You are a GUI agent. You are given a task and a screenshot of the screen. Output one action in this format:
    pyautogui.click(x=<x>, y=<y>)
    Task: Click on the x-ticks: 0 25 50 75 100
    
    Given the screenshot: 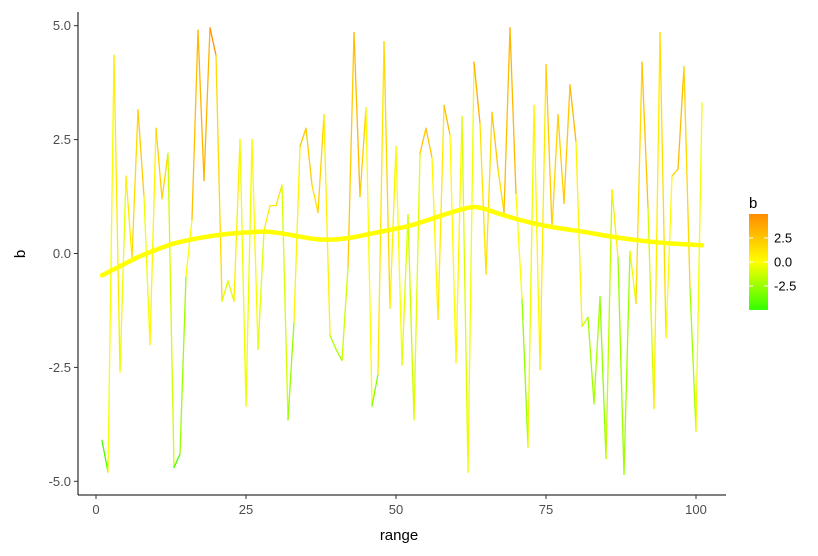 What is the action you would take?
    pyautogui.click(x=399, y=506)
    